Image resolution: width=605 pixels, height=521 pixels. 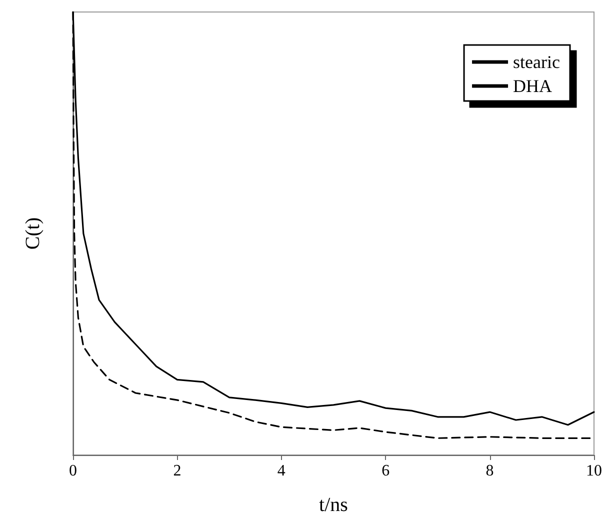 What do you see at coordinates (73, 471) in the screenshot?
I see `x-tick-label: 0` at bounding box center [73, 471].